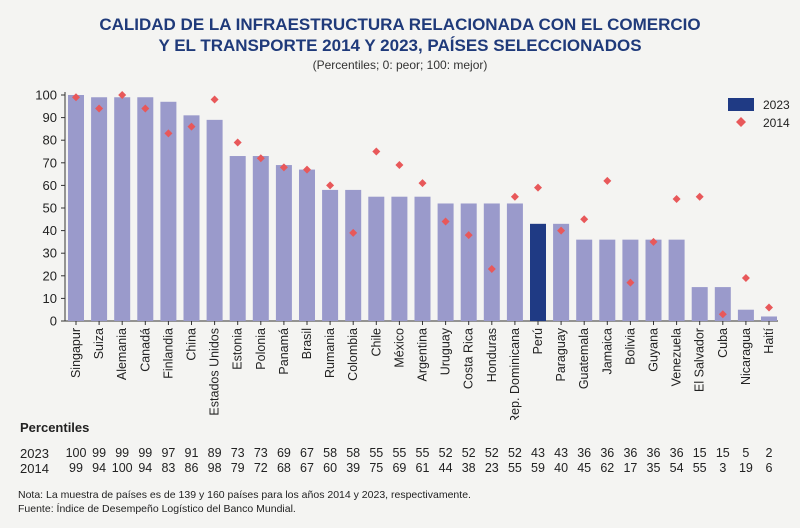 The height and width of the screenshot is (528, 800). I want to click on y-tick-label: 90, so click(50, 117).